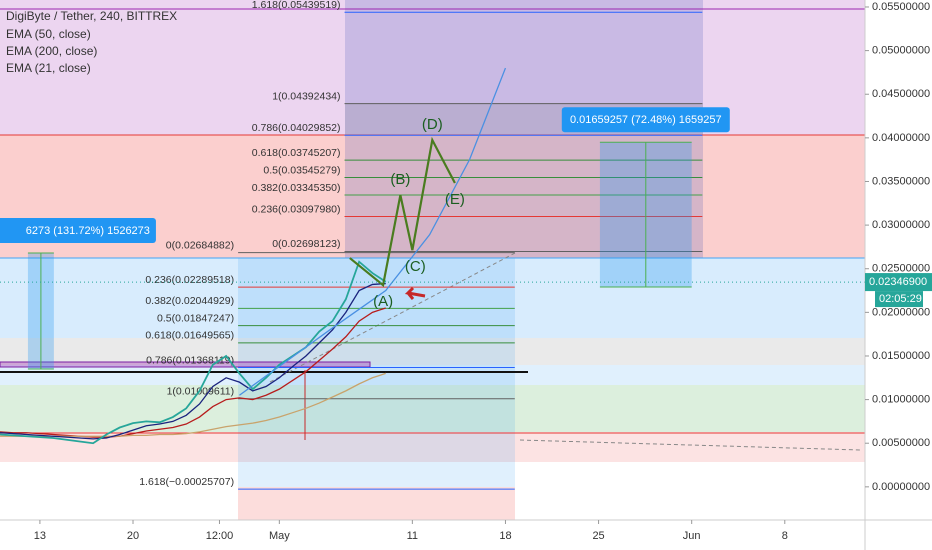  What do you see at coordinates (189, 336) in the screenshot?
I see `fib-label: 0.618(0.01649565)` at bounding box center [189, 336].